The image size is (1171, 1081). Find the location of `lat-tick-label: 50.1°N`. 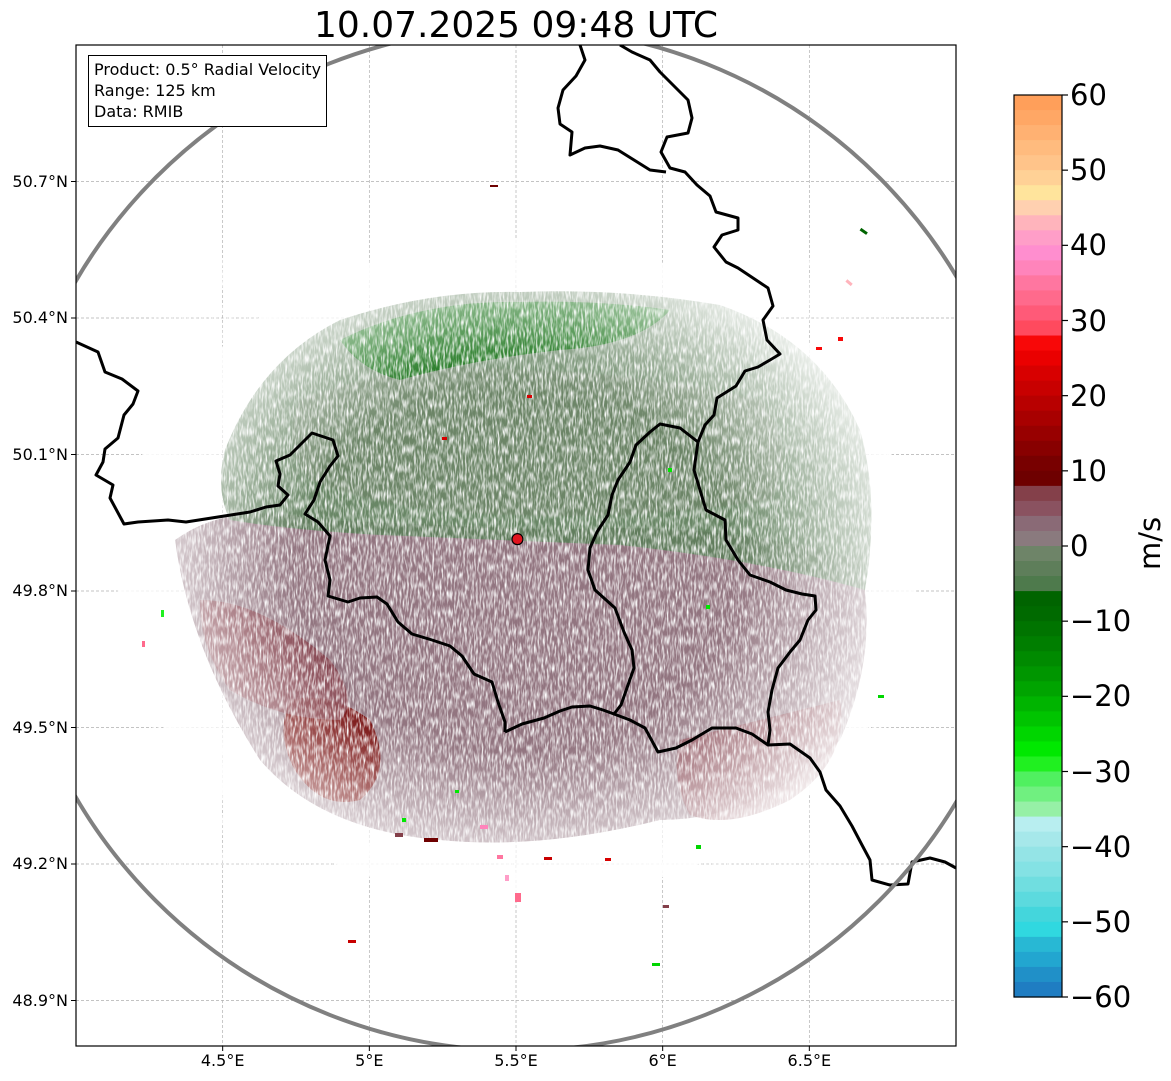

lat-tick-label: 50.1°N is located at coordinates (40, 454).